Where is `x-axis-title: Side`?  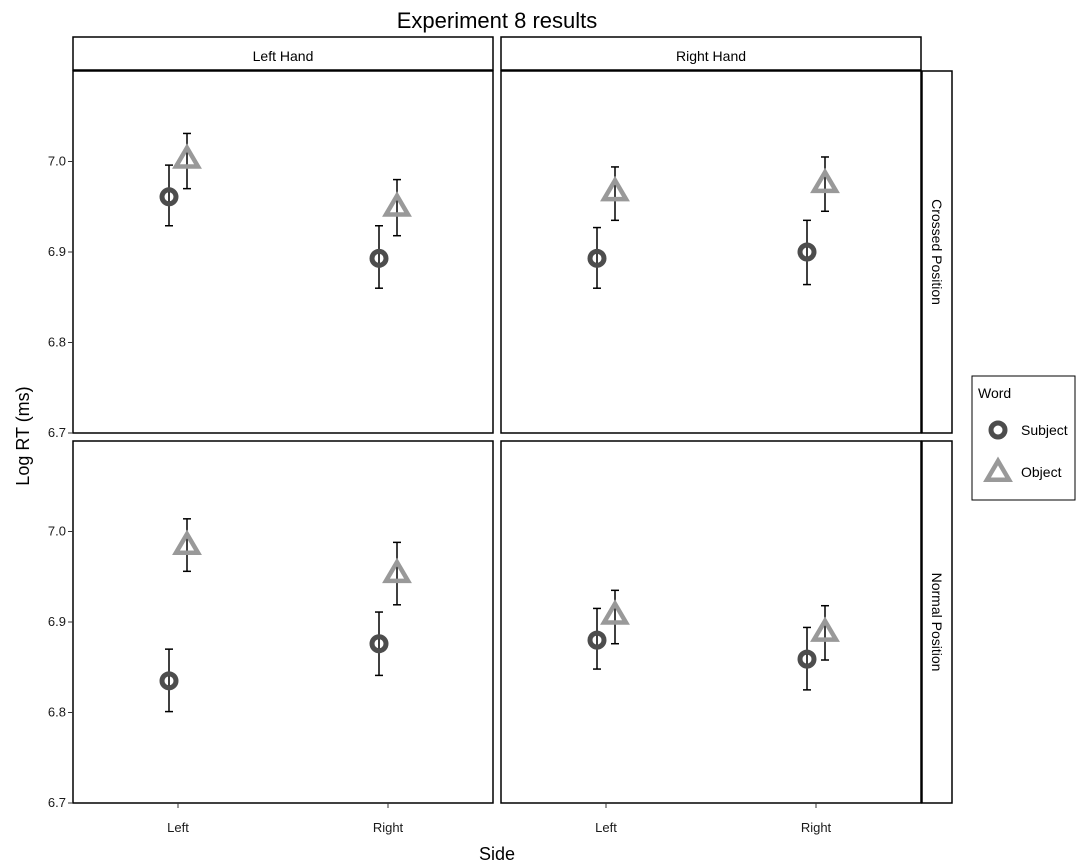 x-axis-title: Side is located at coordinates (497, 854).